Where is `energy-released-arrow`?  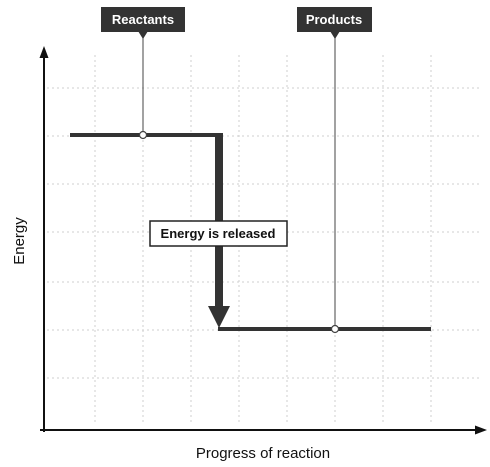
energy-released-arrow is located at coordinates (219, 230).